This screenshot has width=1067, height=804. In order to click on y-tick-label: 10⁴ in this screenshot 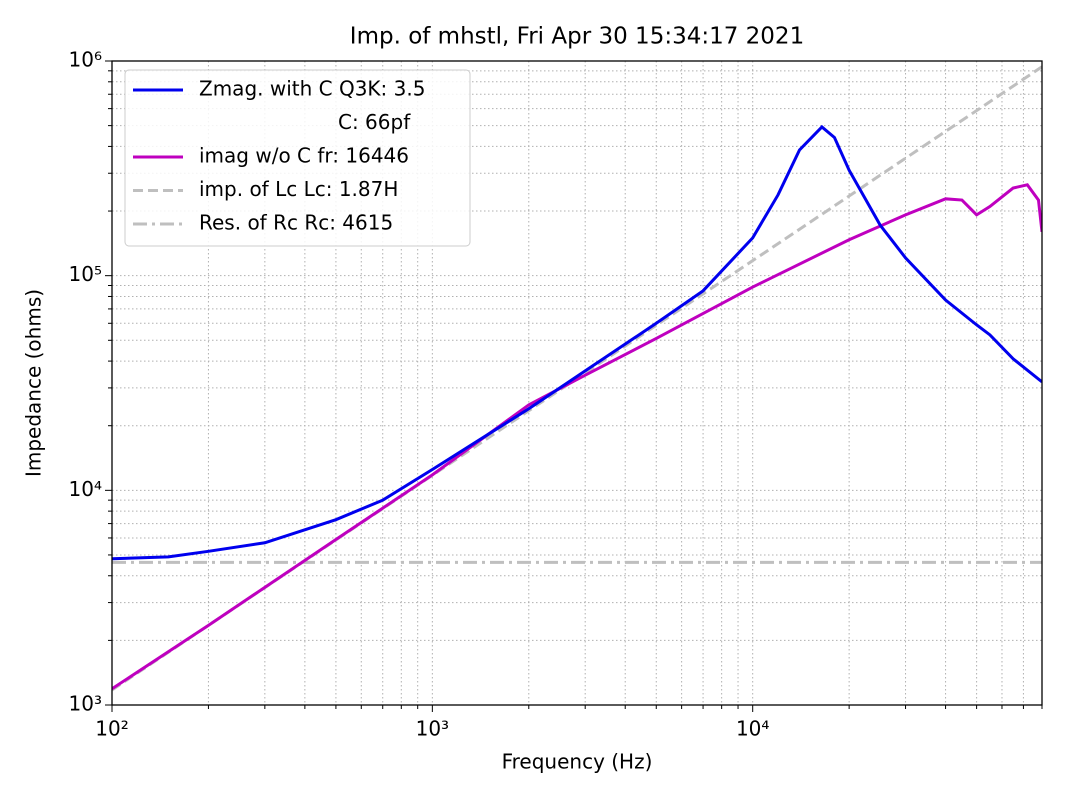, I will do `click(85, 489)`.